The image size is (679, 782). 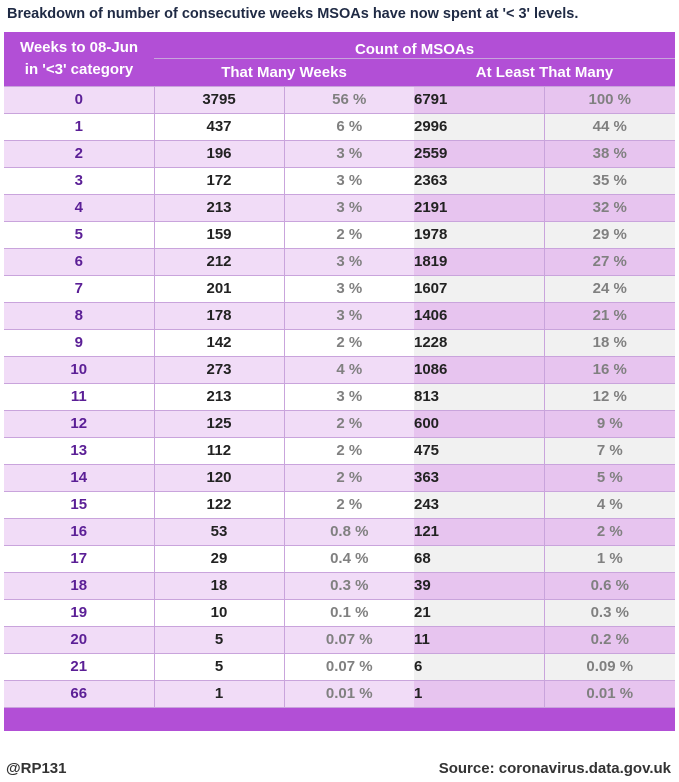 I want to click on at-least-cell: 11, so click(x=479, y=640).